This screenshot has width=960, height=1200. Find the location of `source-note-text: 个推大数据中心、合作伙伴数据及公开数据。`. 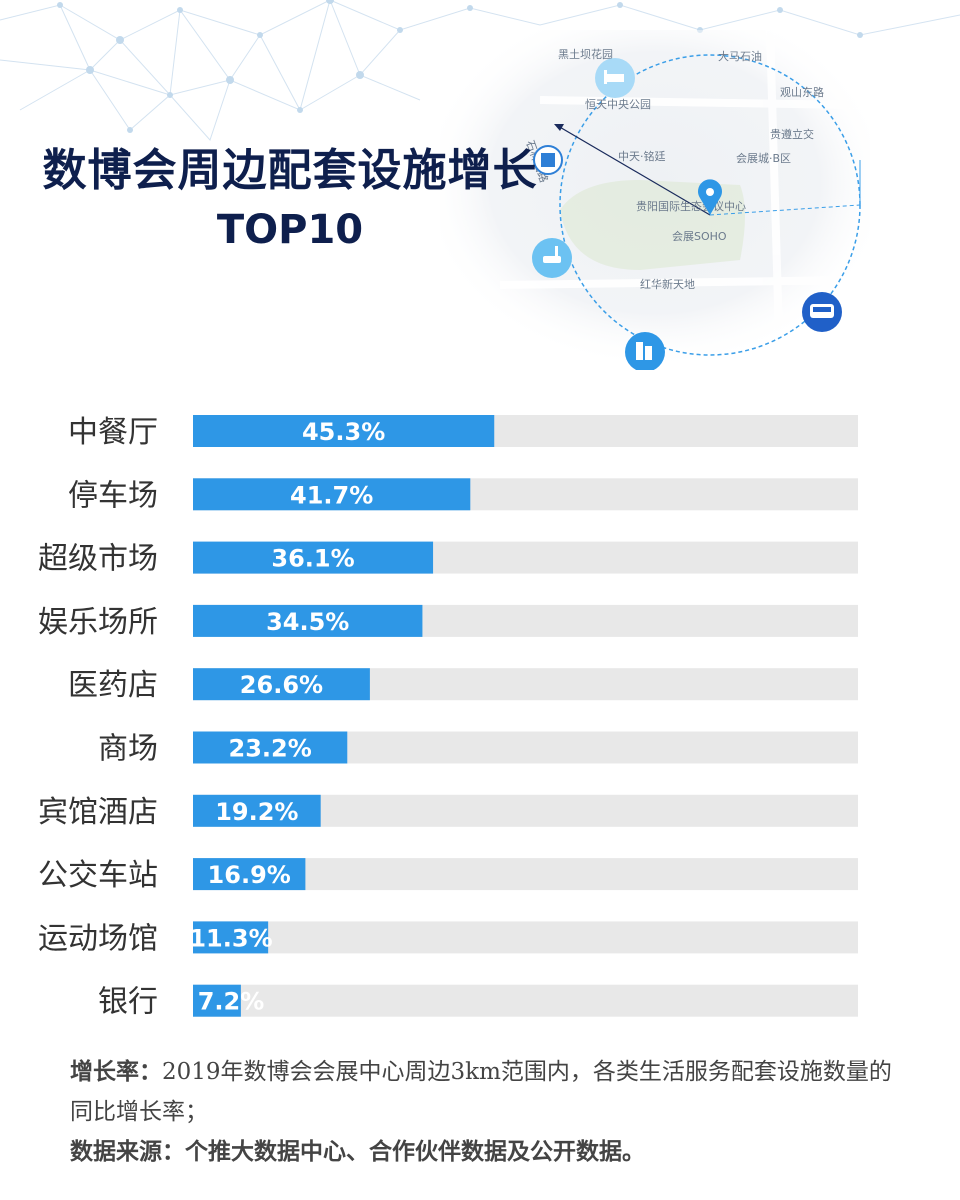

source-note-text: 个推大数据中心、合作伙伴数据及公开数据。 is located at coordinates (415, 1151).